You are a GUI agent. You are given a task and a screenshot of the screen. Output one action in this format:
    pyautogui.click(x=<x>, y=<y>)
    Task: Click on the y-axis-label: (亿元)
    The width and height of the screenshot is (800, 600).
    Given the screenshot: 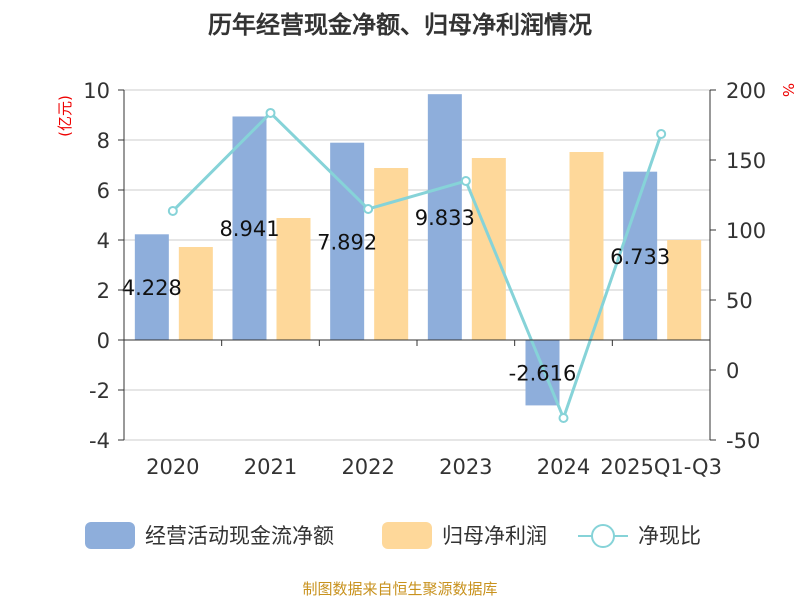 What is the action you would take?
    pyautogui.click(x=65, y=116)
    